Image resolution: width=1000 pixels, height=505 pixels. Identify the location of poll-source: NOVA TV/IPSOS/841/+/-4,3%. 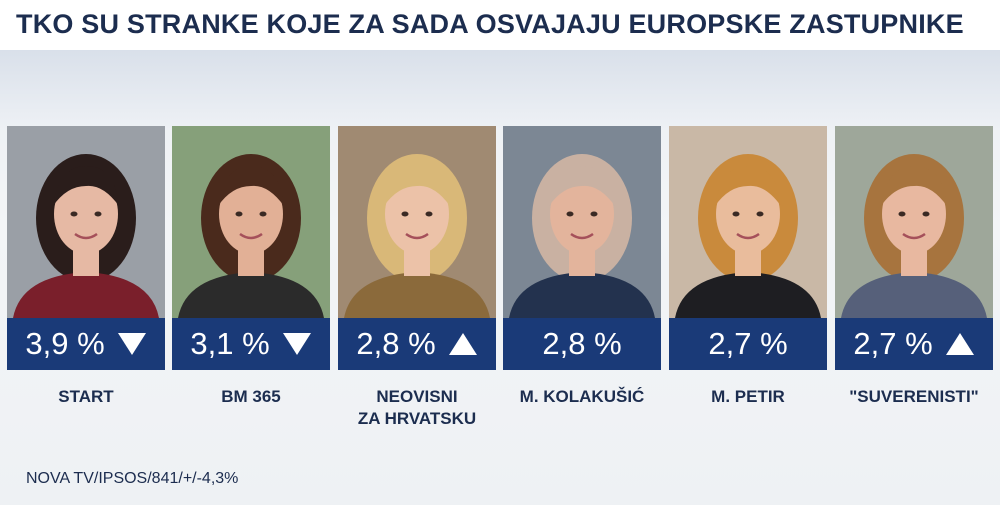
(132, 478).